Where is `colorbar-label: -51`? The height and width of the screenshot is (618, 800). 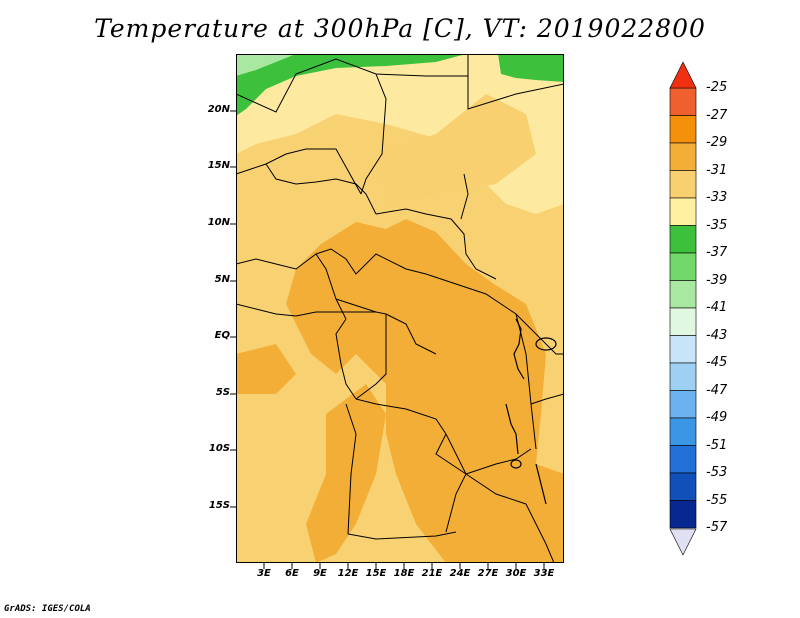
colorbar-label: -51 is located at coordinates (717, 445).